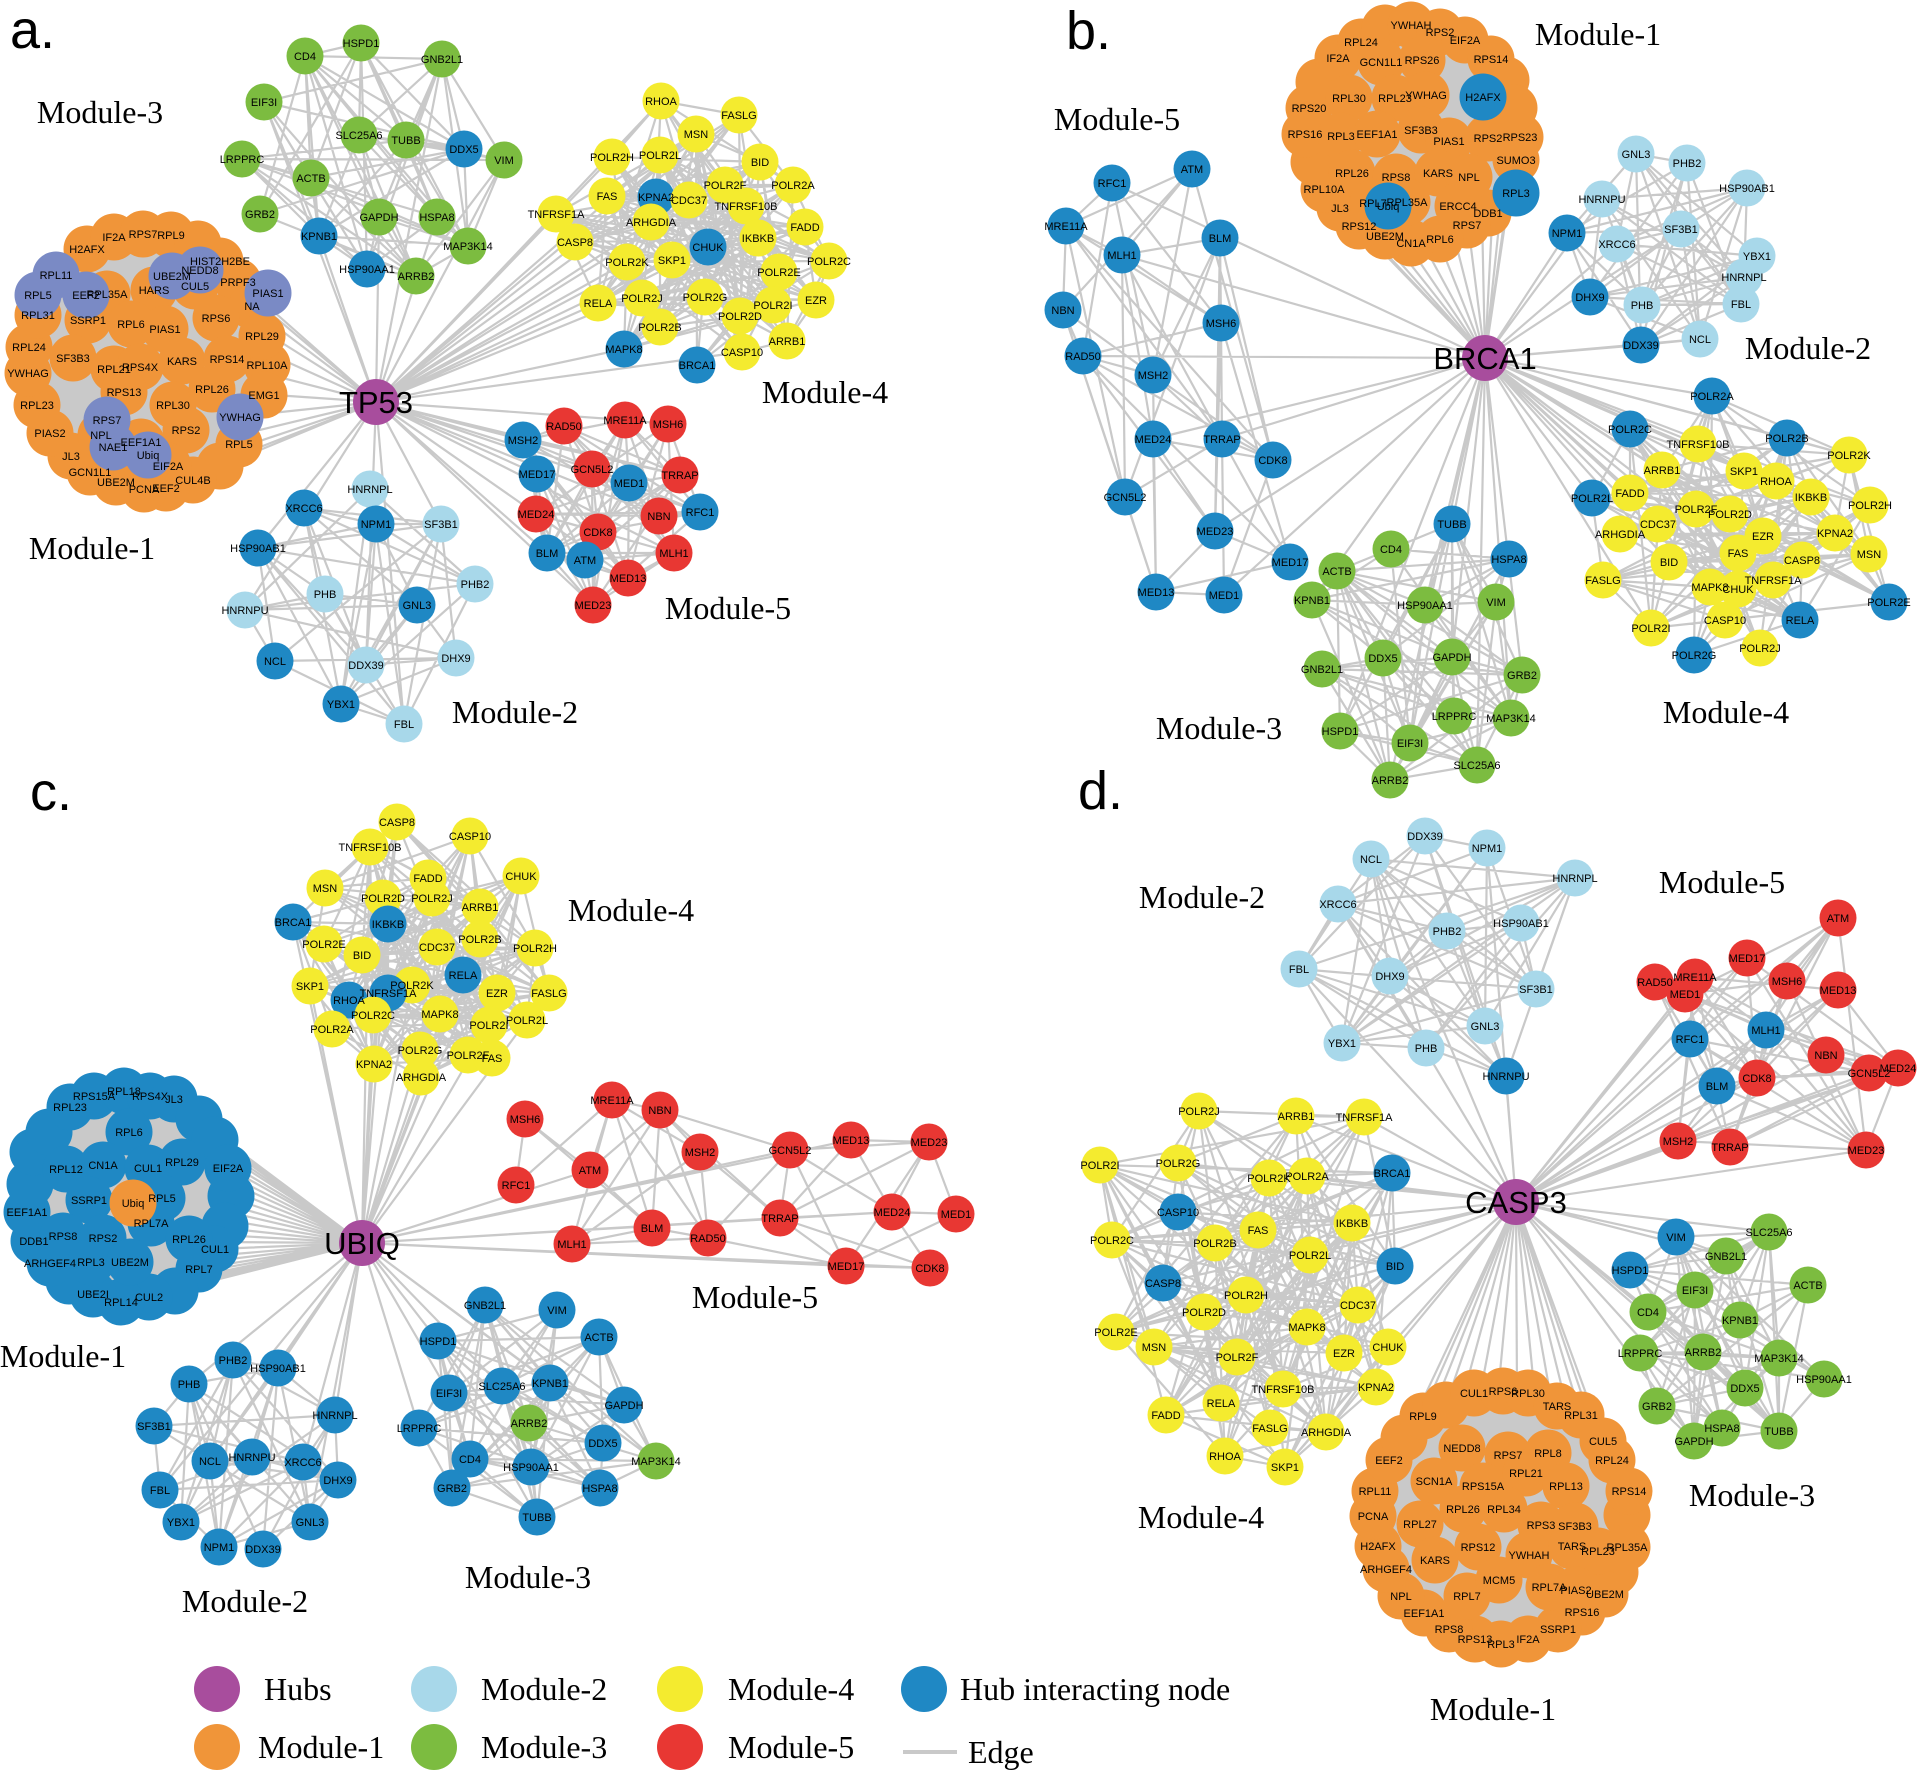 Image resolution: width=1923 pixels, height=1775 pixels. Describe the element at coordinates (760, 163) in the screenshot. I see `svg-text: BID` at that location.